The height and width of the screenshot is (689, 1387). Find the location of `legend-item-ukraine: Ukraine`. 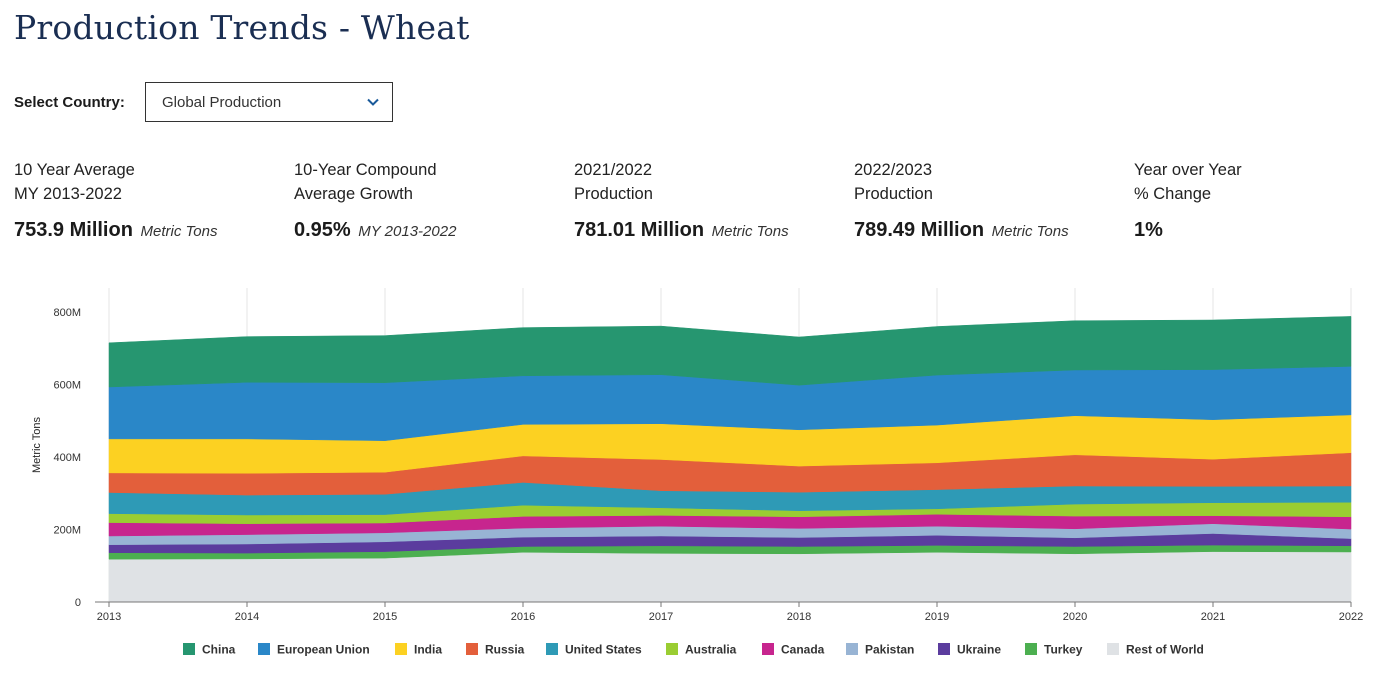

legend-item-ukraine: Ukraine is located at coordinates (969, 650).